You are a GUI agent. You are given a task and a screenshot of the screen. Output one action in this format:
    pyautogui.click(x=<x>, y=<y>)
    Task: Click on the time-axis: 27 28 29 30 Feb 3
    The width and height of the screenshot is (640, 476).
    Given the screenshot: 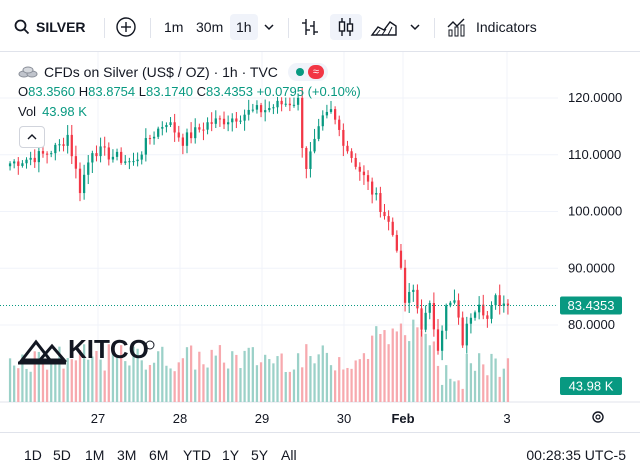 What is the action you would take?
    pyautogui.click(x=301, y=418)
    